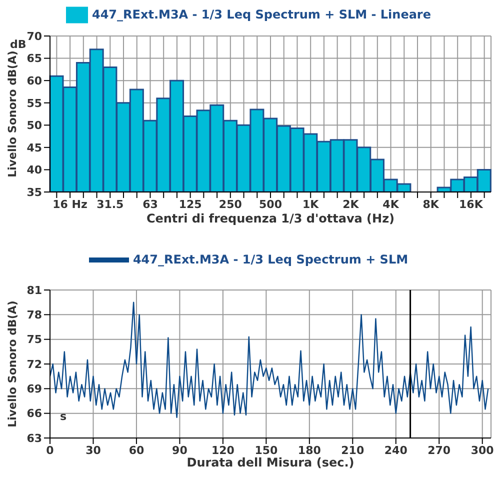 The image size is (495, 478). Describe the element at coordinates (34, 81) in the screenshot. I see `y-tick-label: 60` at that location.